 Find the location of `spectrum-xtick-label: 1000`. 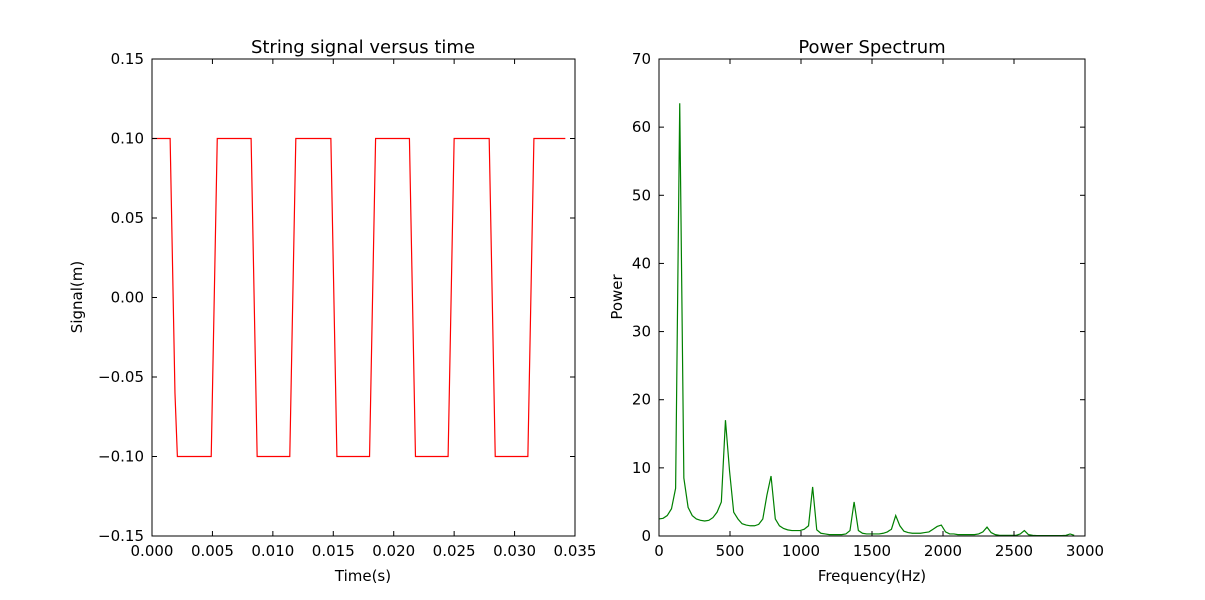

spectrum-xtick-label: 1000 is located at coordinates (801, 551).